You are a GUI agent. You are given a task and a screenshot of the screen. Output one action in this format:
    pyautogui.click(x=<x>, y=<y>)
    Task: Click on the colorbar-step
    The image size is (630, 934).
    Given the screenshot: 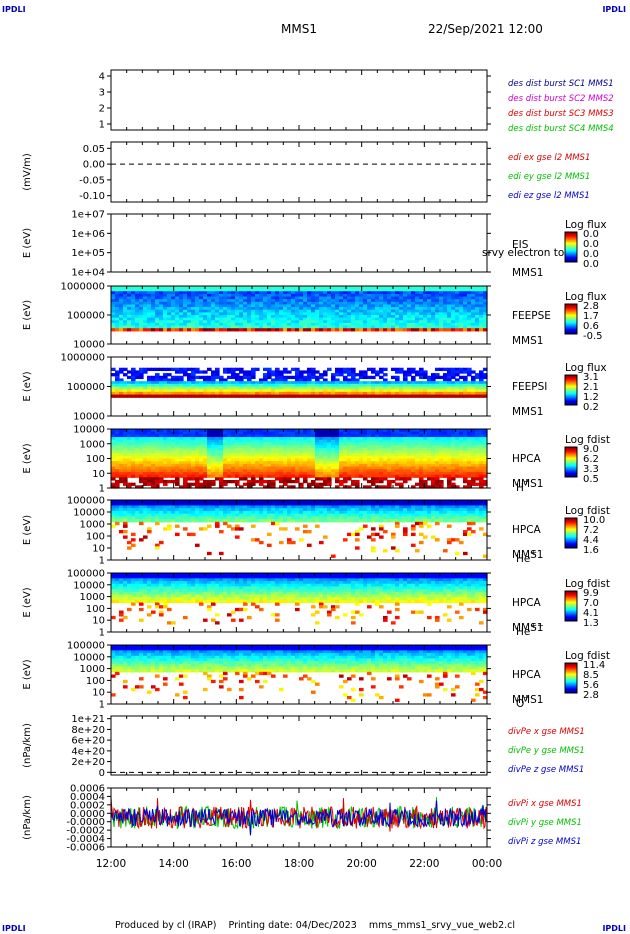 What is the action you would take?
    pyautogui.click(x=571, y=399)
    